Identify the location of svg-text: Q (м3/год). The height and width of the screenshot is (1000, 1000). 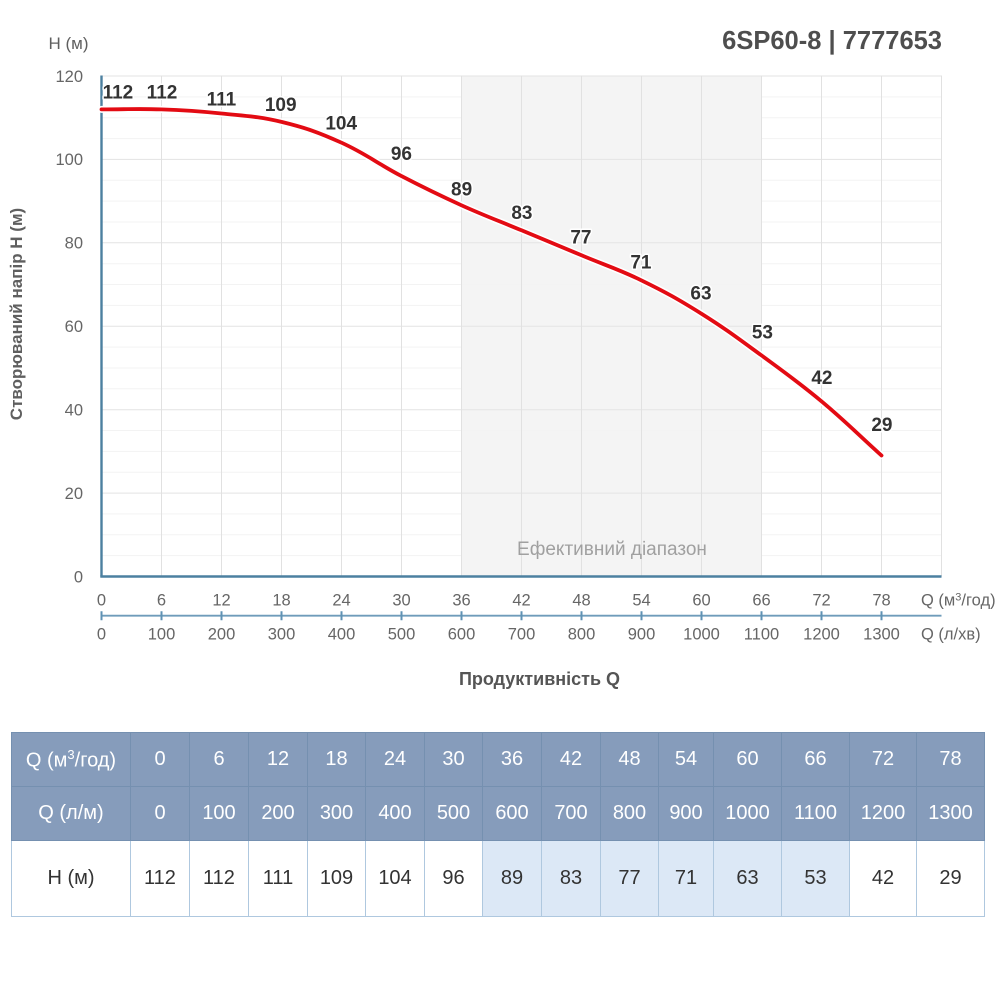
(958, 600).